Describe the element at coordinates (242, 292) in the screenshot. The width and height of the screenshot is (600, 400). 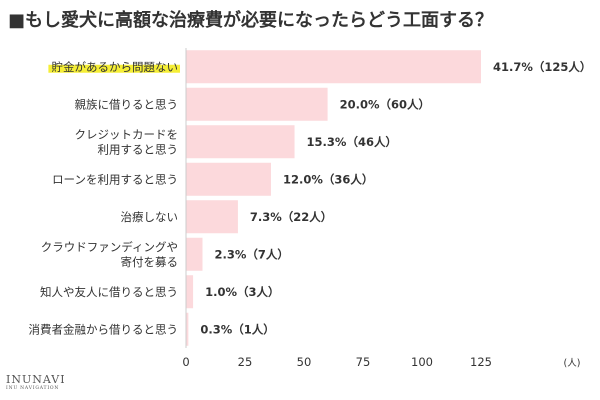
I see `value-label-6: 1.0%（3人）` at that location.